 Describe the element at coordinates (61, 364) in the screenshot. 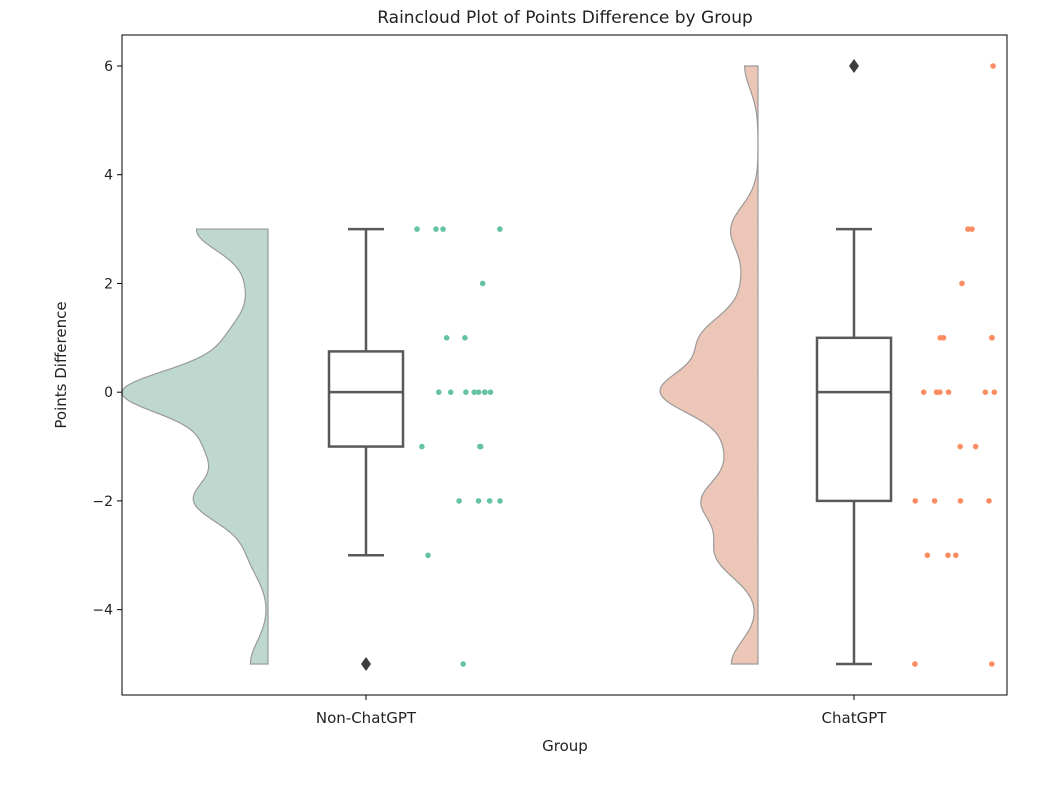

I see `y-axis-label: Points Difference` at that location.